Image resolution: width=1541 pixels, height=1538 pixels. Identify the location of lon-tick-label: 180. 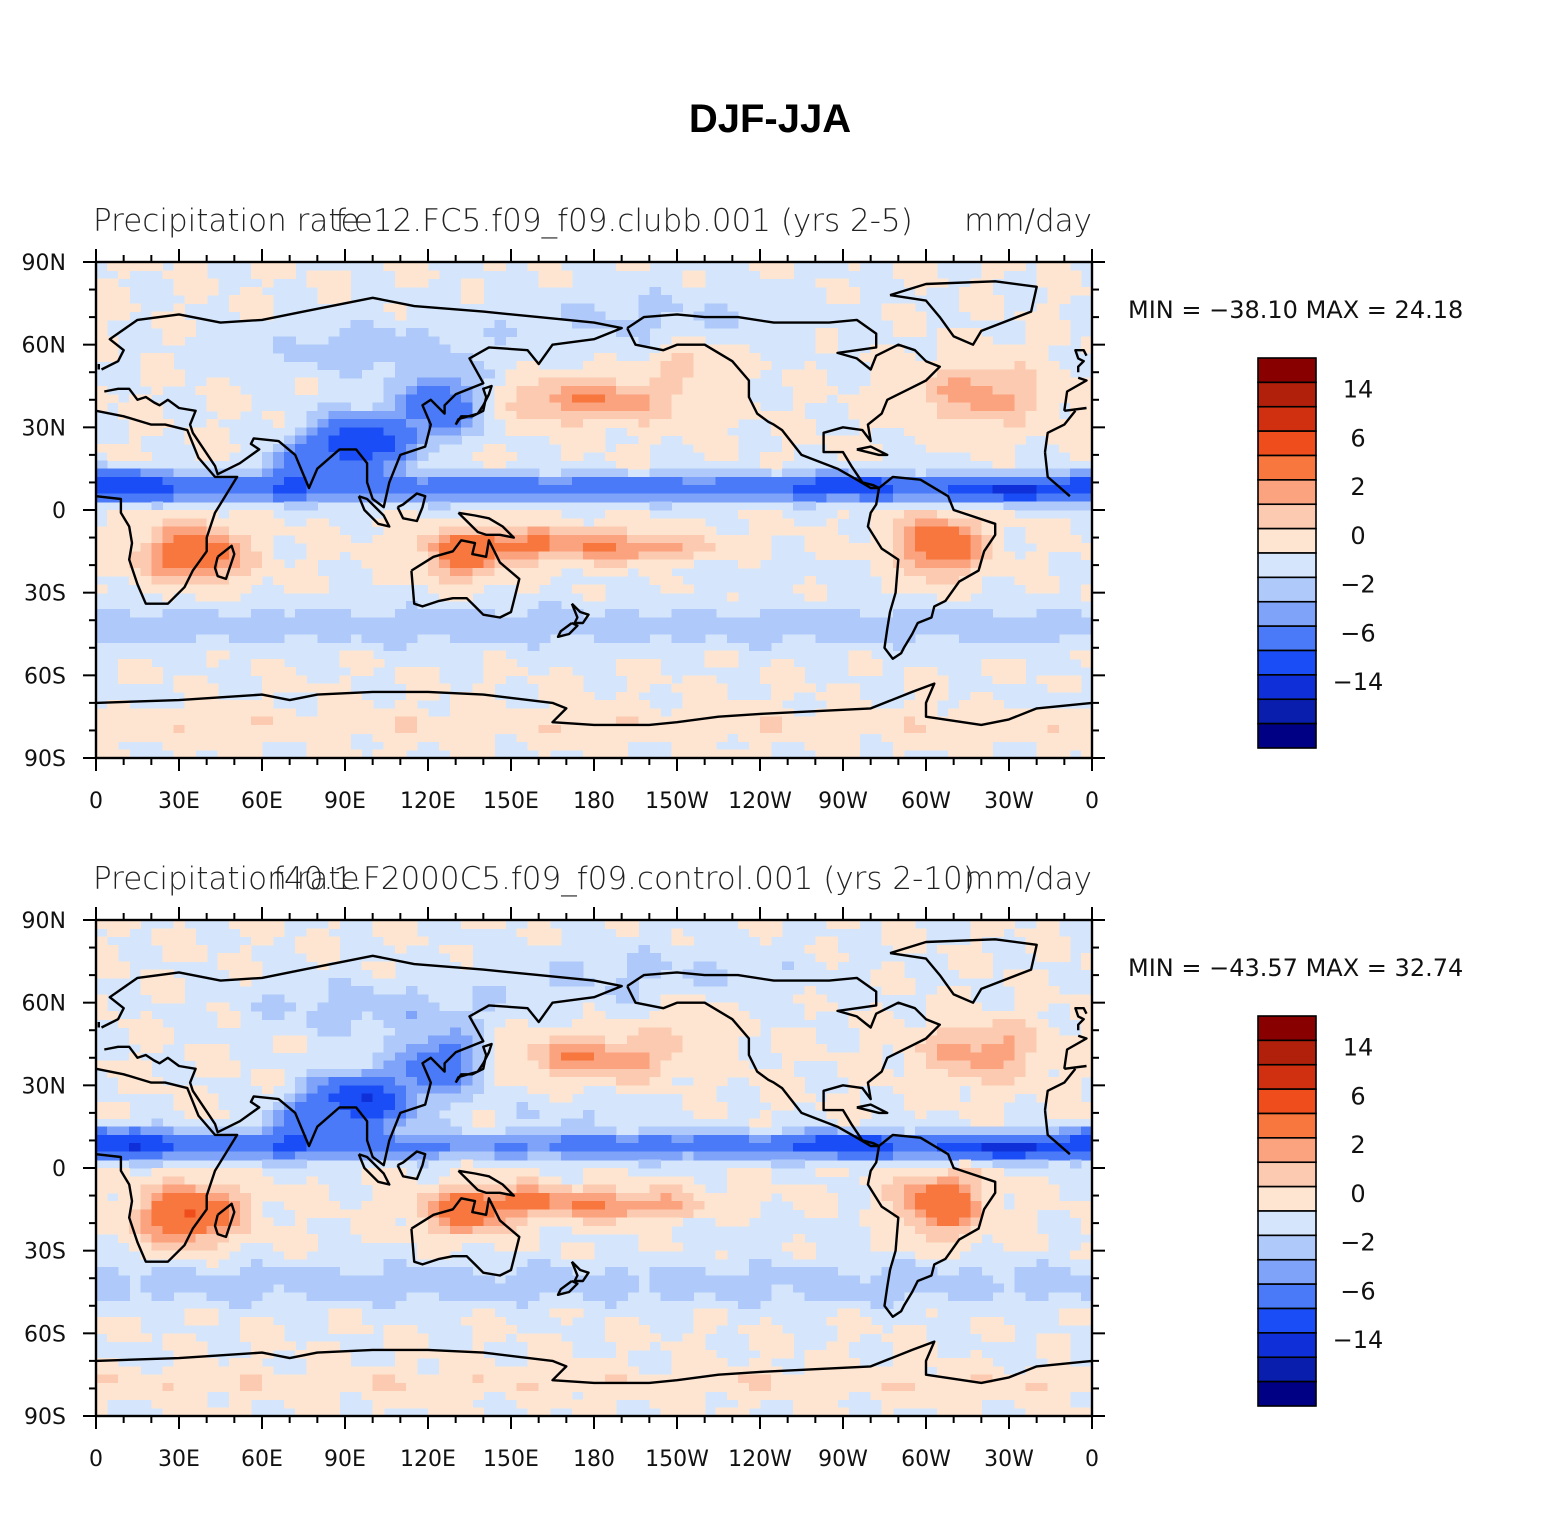
(594, 801).